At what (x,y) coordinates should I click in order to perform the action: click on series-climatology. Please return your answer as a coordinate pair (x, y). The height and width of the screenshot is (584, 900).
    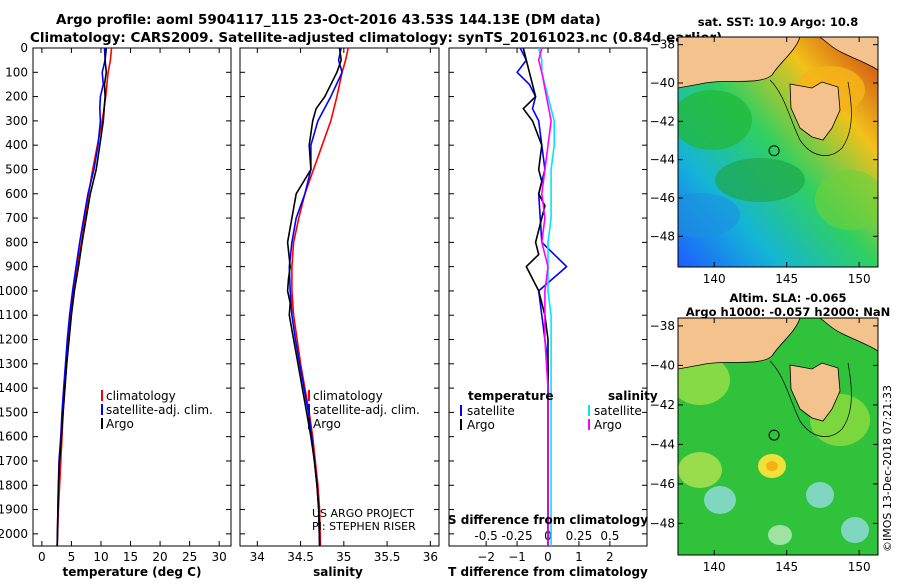
    Looking at the image, I should click on (320, 297).